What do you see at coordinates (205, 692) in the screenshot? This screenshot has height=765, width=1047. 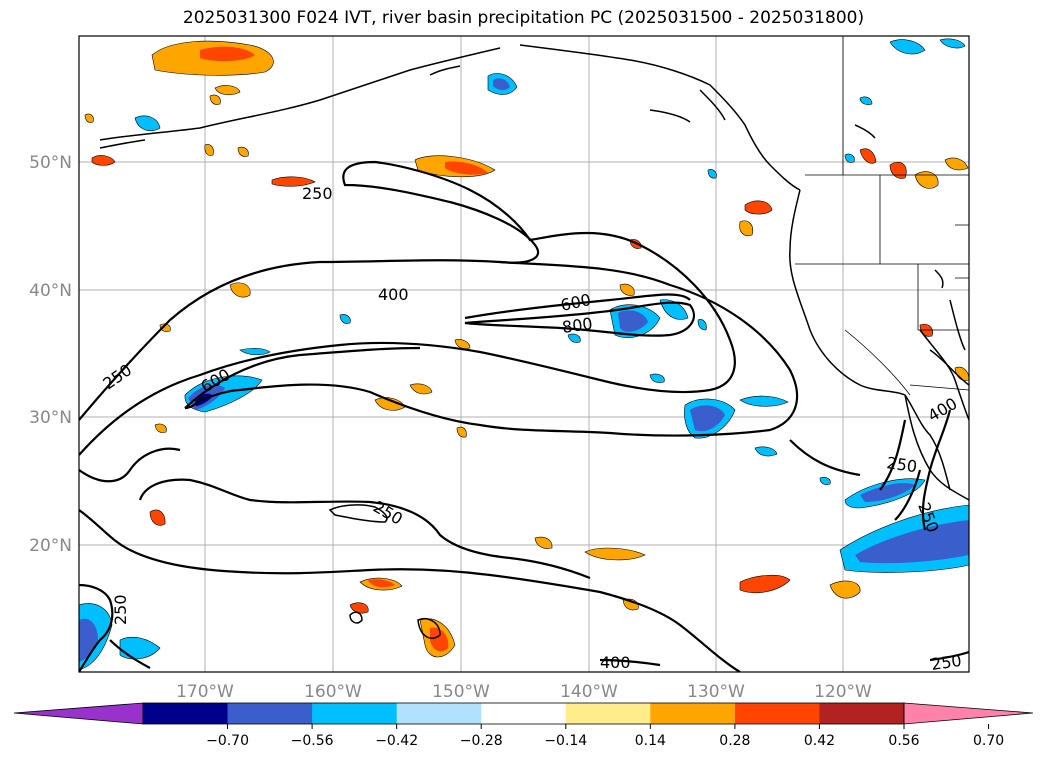 I see `lon-label: 170°W` at bounding box center [205, 692].